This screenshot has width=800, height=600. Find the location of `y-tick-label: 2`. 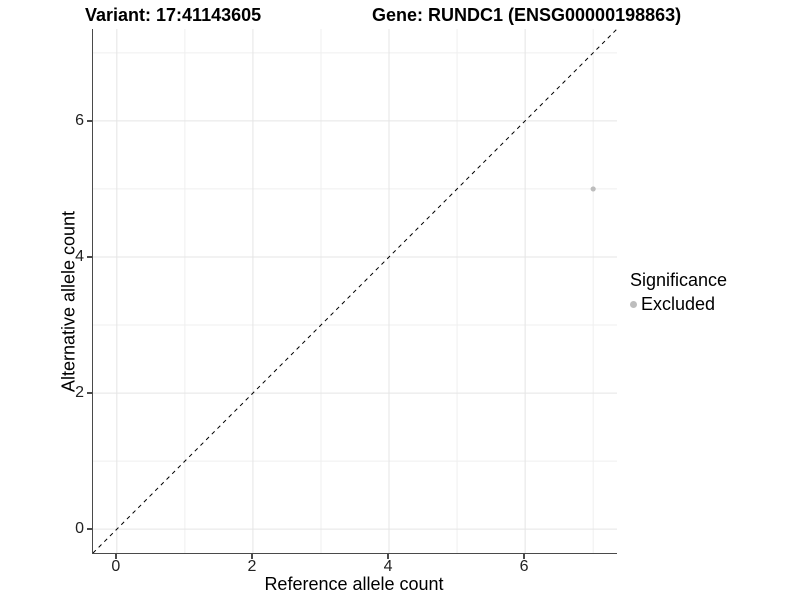

y-tick-label: 2 is located at coordinates (79, 393).